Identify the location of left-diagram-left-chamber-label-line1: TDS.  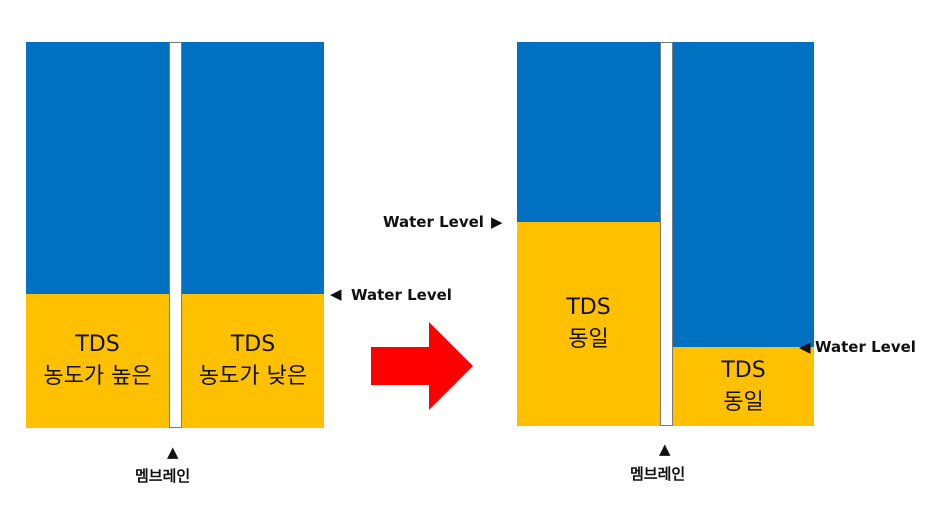
(97, 344).